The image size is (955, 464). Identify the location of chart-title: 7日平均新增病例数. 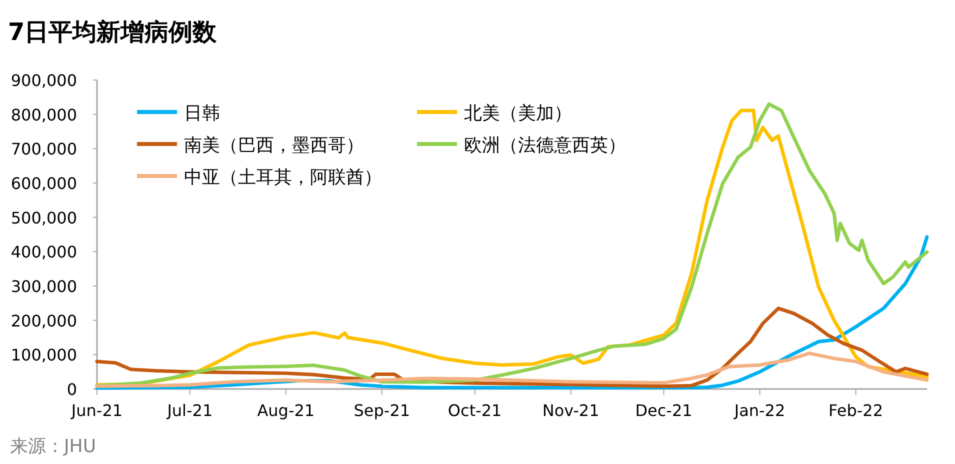
(113, 32).